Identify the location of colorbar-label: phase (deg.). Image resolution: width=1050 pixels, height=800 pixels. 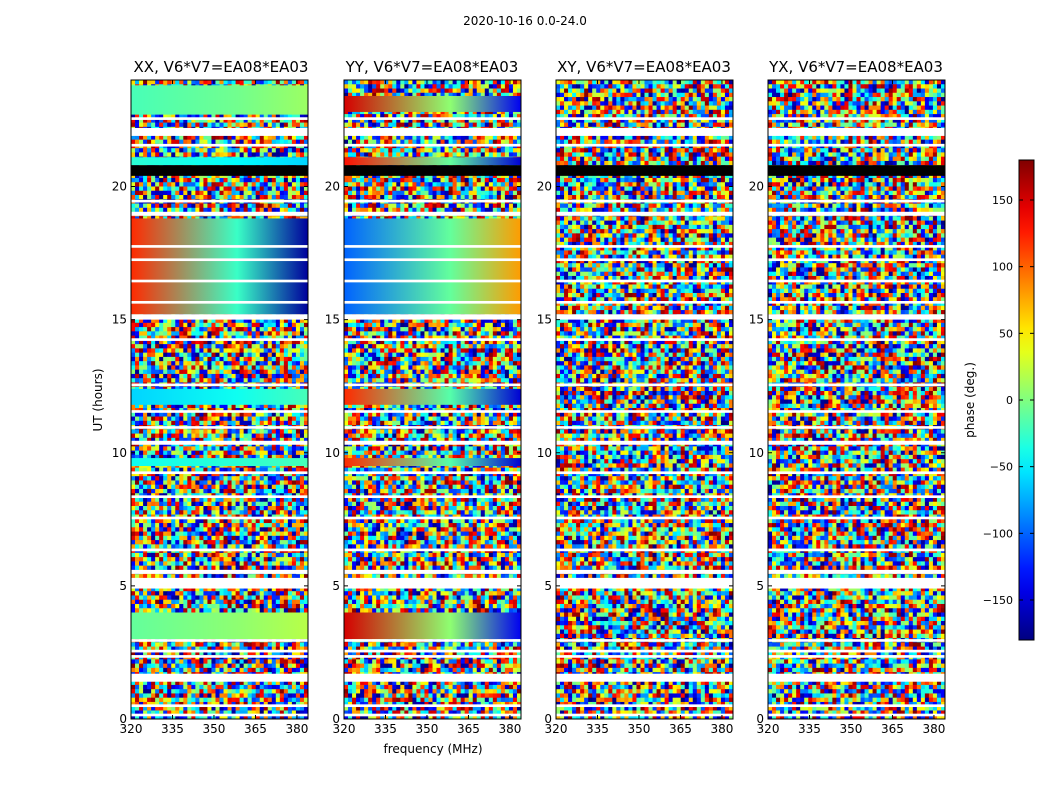
(970, 400).